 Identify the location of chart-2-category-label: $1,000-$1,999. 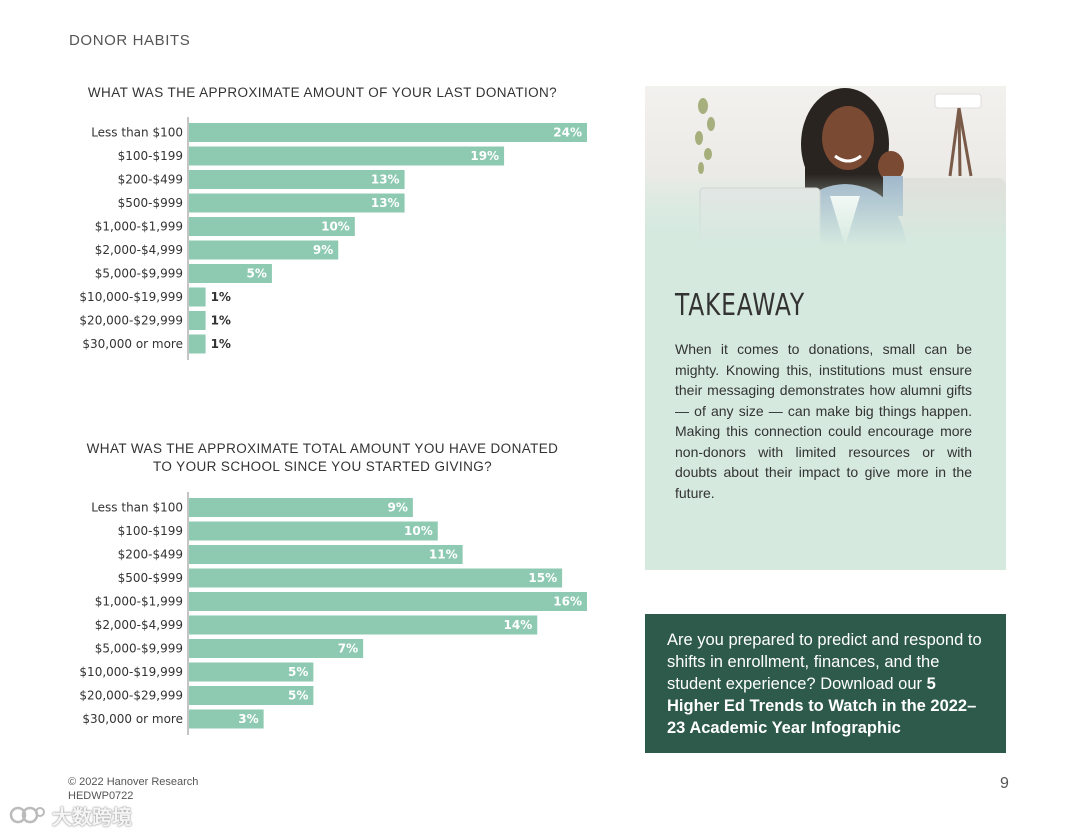
(139, 602).